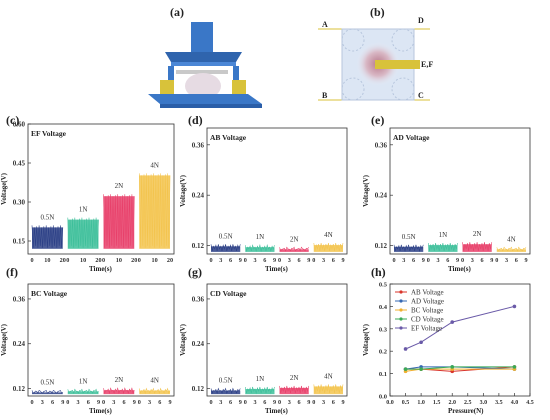  Describe the element at coordinates (437, 403) in the screenshot. I see `x-tick-label: 1.5` at that location.